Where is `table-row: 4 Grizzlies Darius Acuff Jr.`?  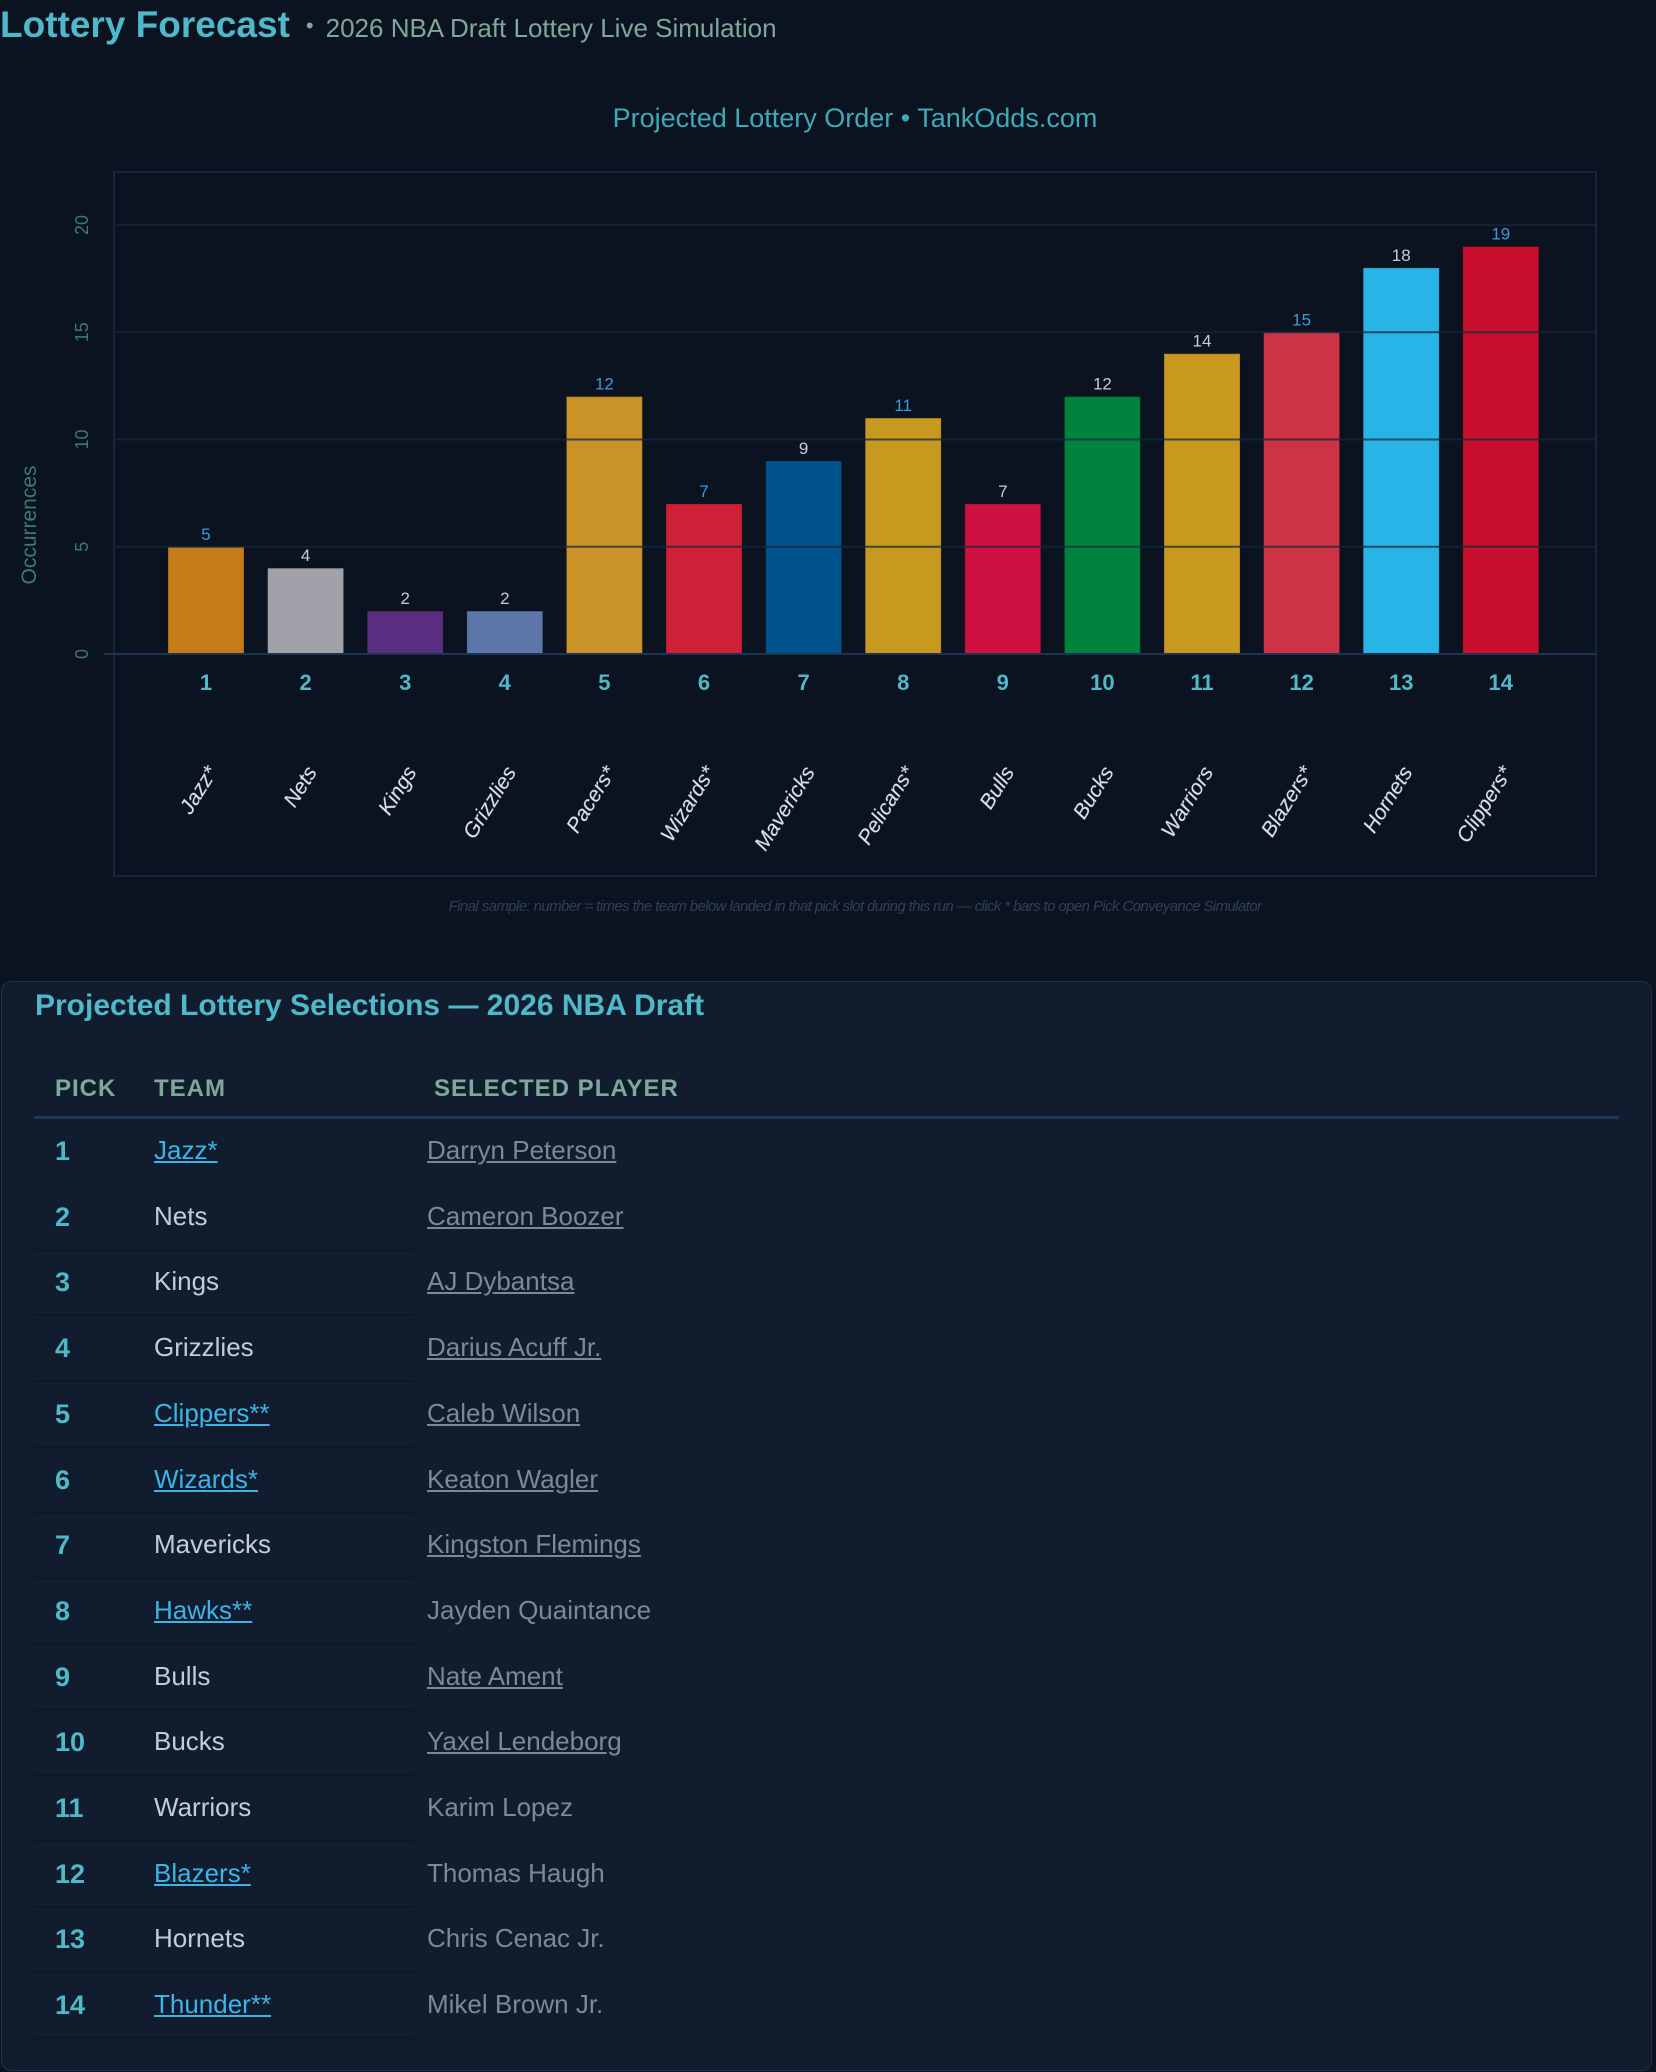
table-row: 4 Grizzlies Darius Acuff Jr. is located at coordinates (829, 1350).